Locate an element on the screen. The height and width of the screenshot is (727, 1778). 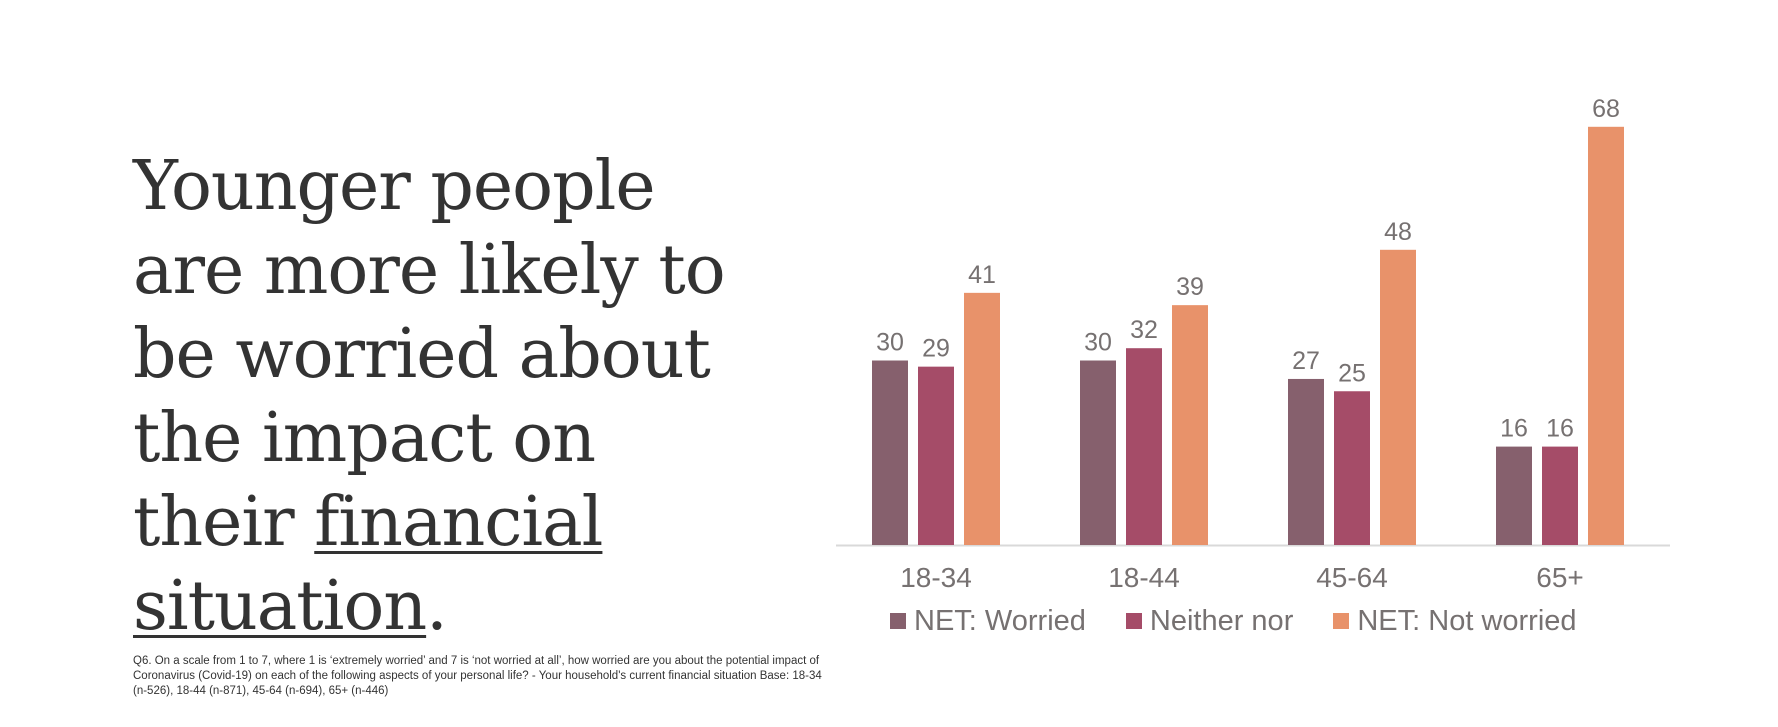
legend-swatch-net-not-worried is located at coordinates (1341, 621).